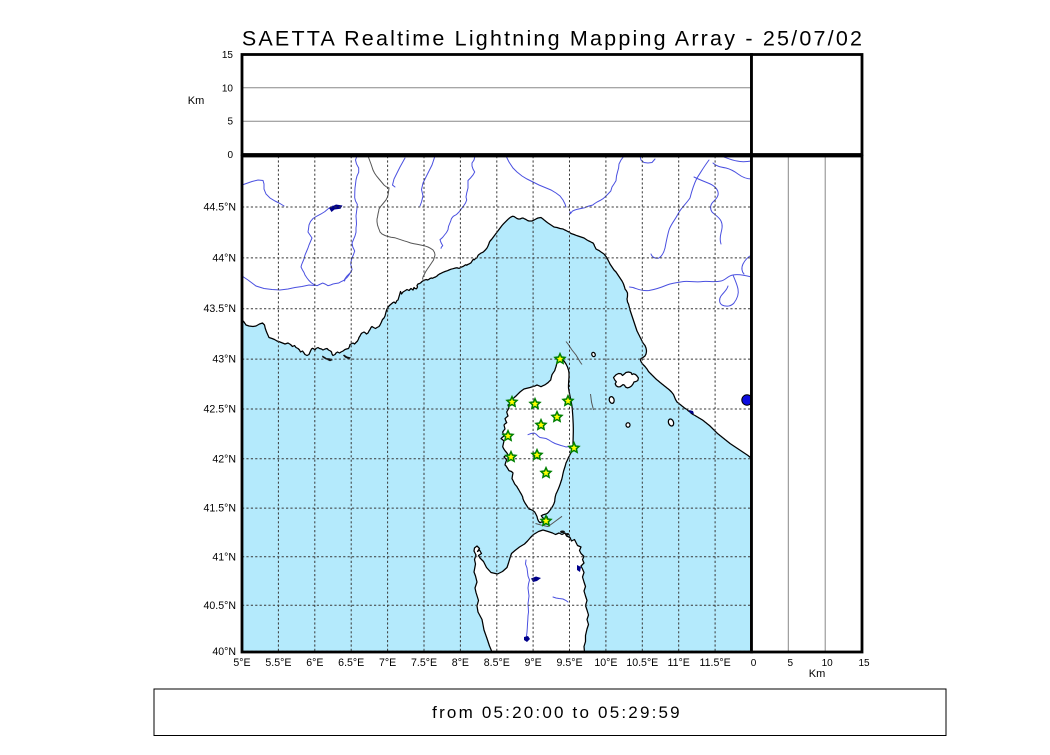 This screenshot has width=1050, height=755. I want to click on svg-text: 40.5°N, so click(219, 606).